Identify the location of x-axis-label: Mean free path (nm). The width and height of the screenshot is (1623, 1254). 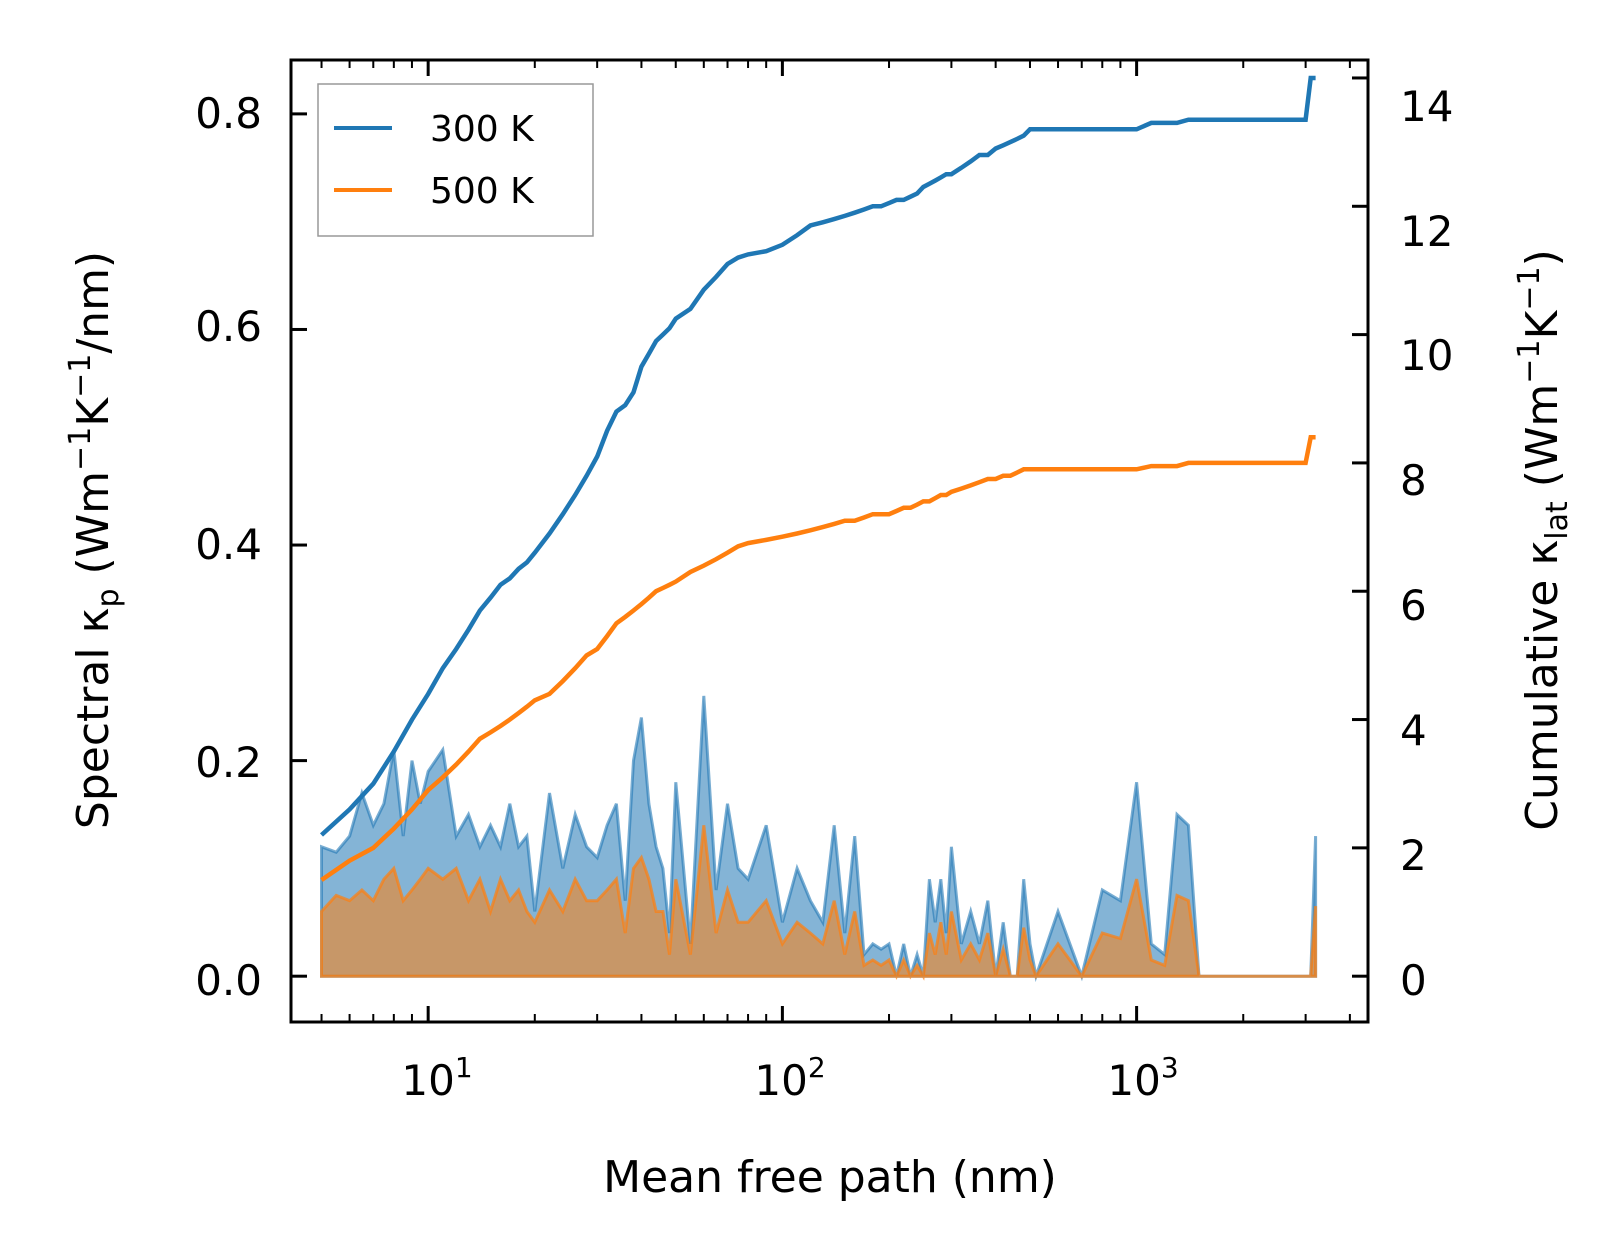
(830, 1177).